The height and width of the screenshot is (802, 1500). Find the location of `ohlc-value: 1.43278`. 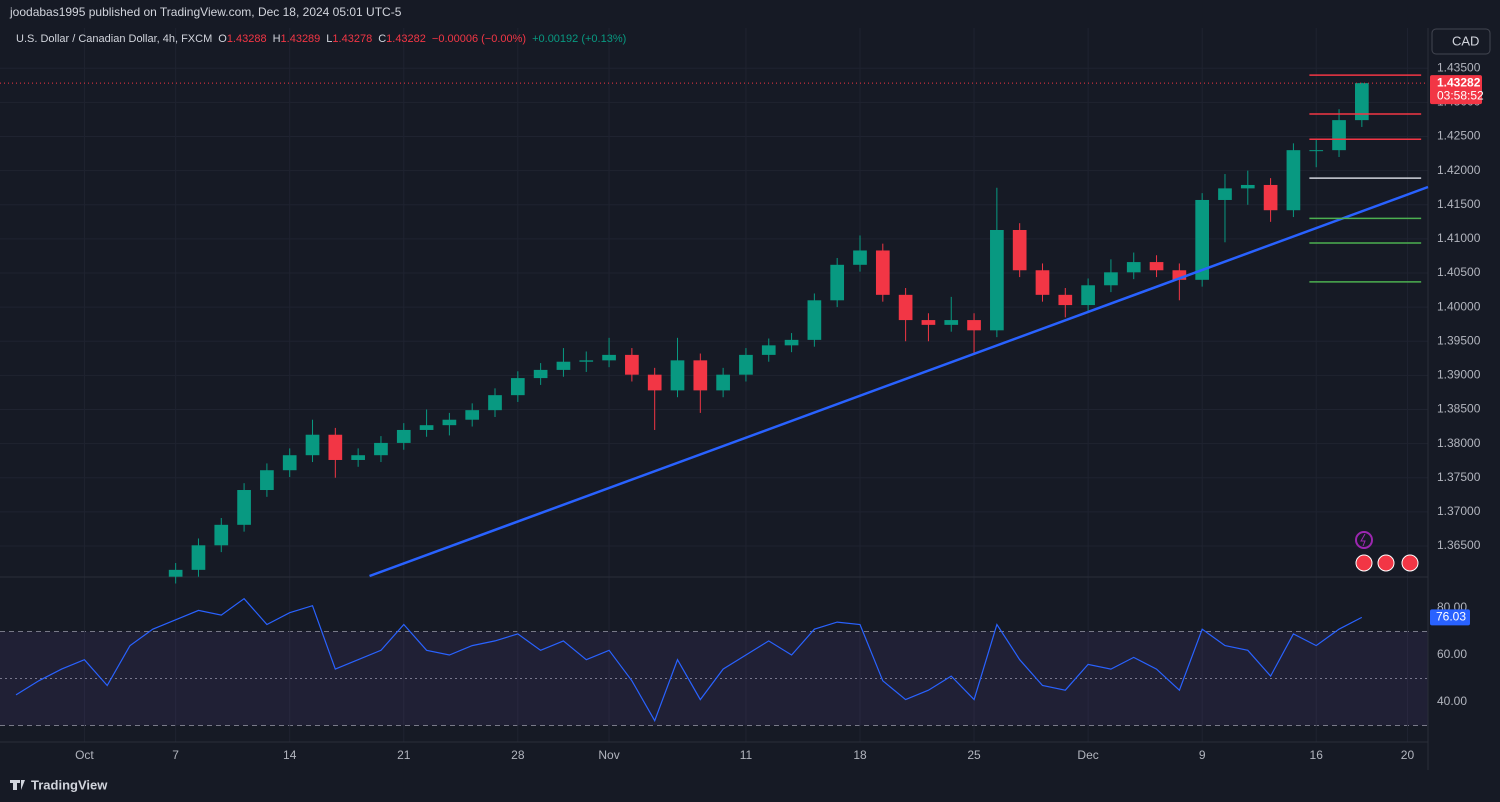

ohlc-value: 1.43278 is located at coordinates (352, 39).